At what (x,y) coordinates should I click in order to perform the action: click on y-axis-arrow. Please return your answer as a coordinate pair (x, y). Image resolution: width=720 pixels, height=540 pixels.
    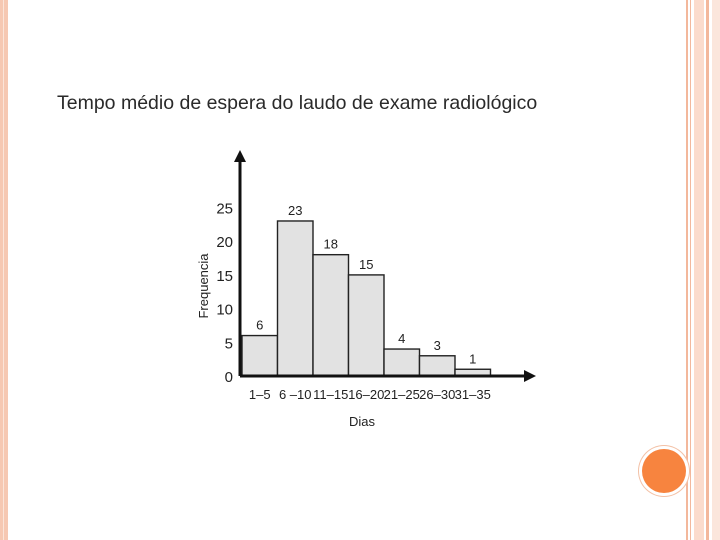
    Looking at the image, I should click on (240, 156).